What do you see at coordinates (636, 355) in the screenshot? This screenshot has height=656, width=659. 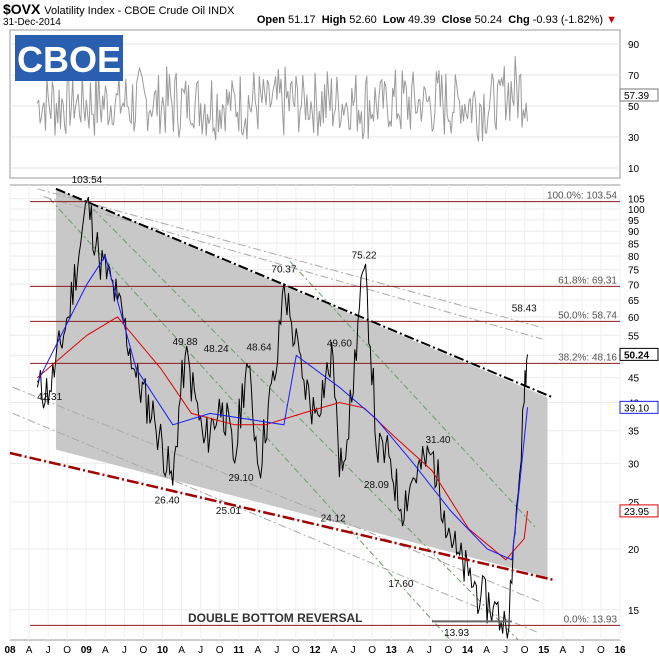 I see `right-label-text: 50.24` at bounding box center [636, 355].